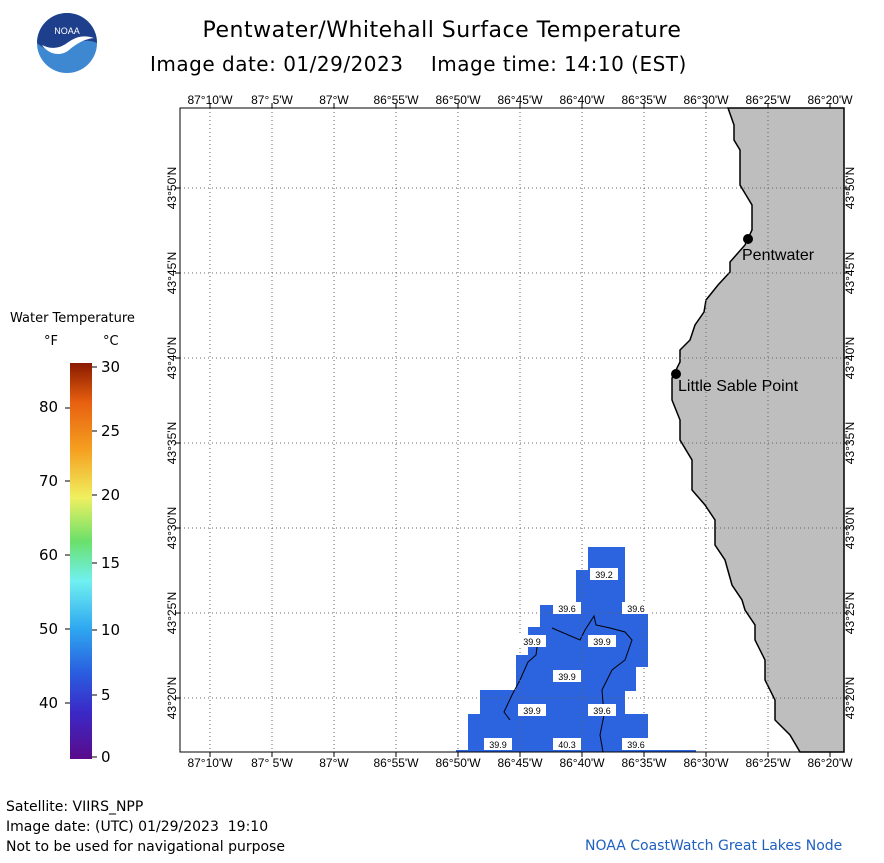 The width and height of the screenshot is (884, 863). I want to click on place-little-sable-point: Little Sable Point, so click(738, 386).